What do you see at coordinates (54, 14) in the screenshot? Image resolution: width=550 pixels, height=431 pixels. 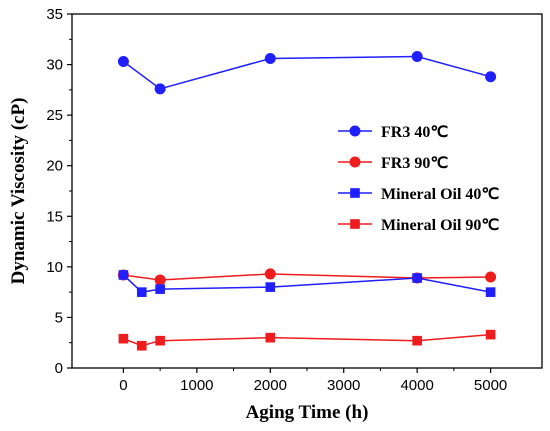 I see `y-tick-label: 35` at bounding box center [54, 14].